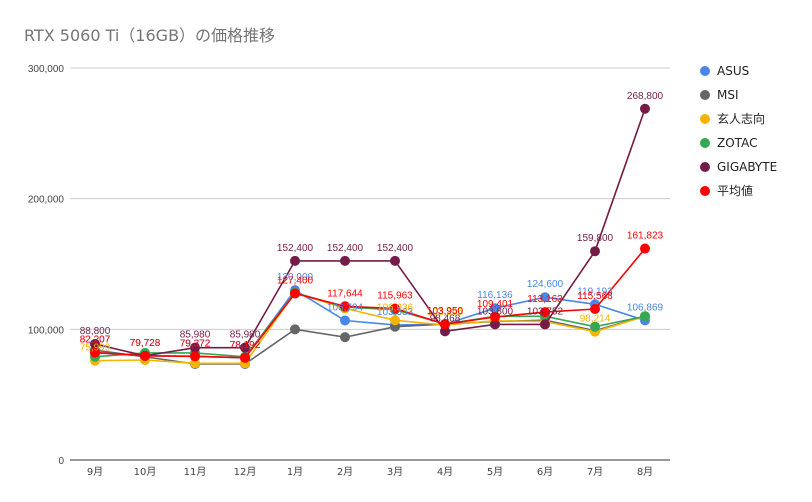  What do you see at coordinates (145, 472) in the screenshot?
I see `x-tick-label: 10月` at bounding box center [145, 472].